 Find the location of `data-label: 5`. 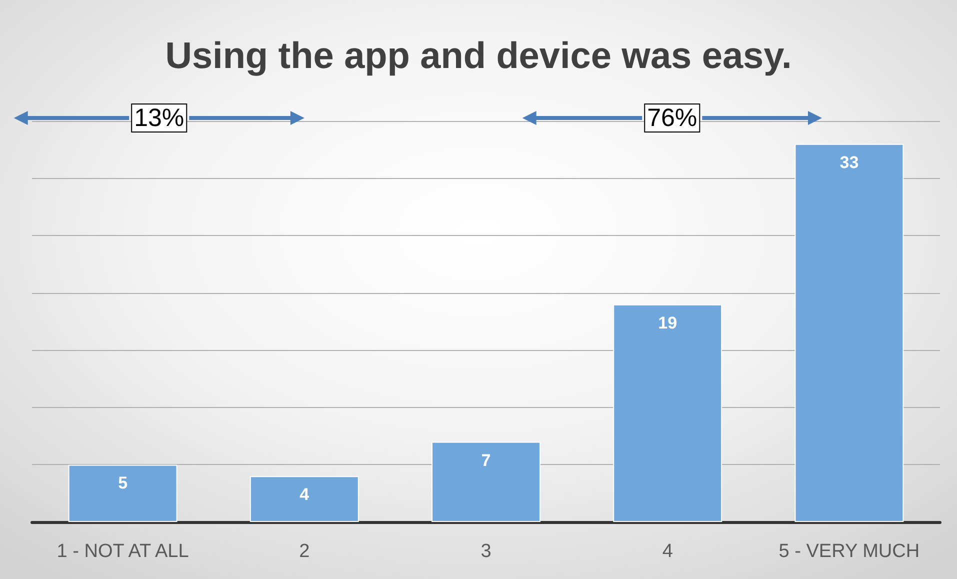

data-label: 5 is located at coordinates (123, 483).